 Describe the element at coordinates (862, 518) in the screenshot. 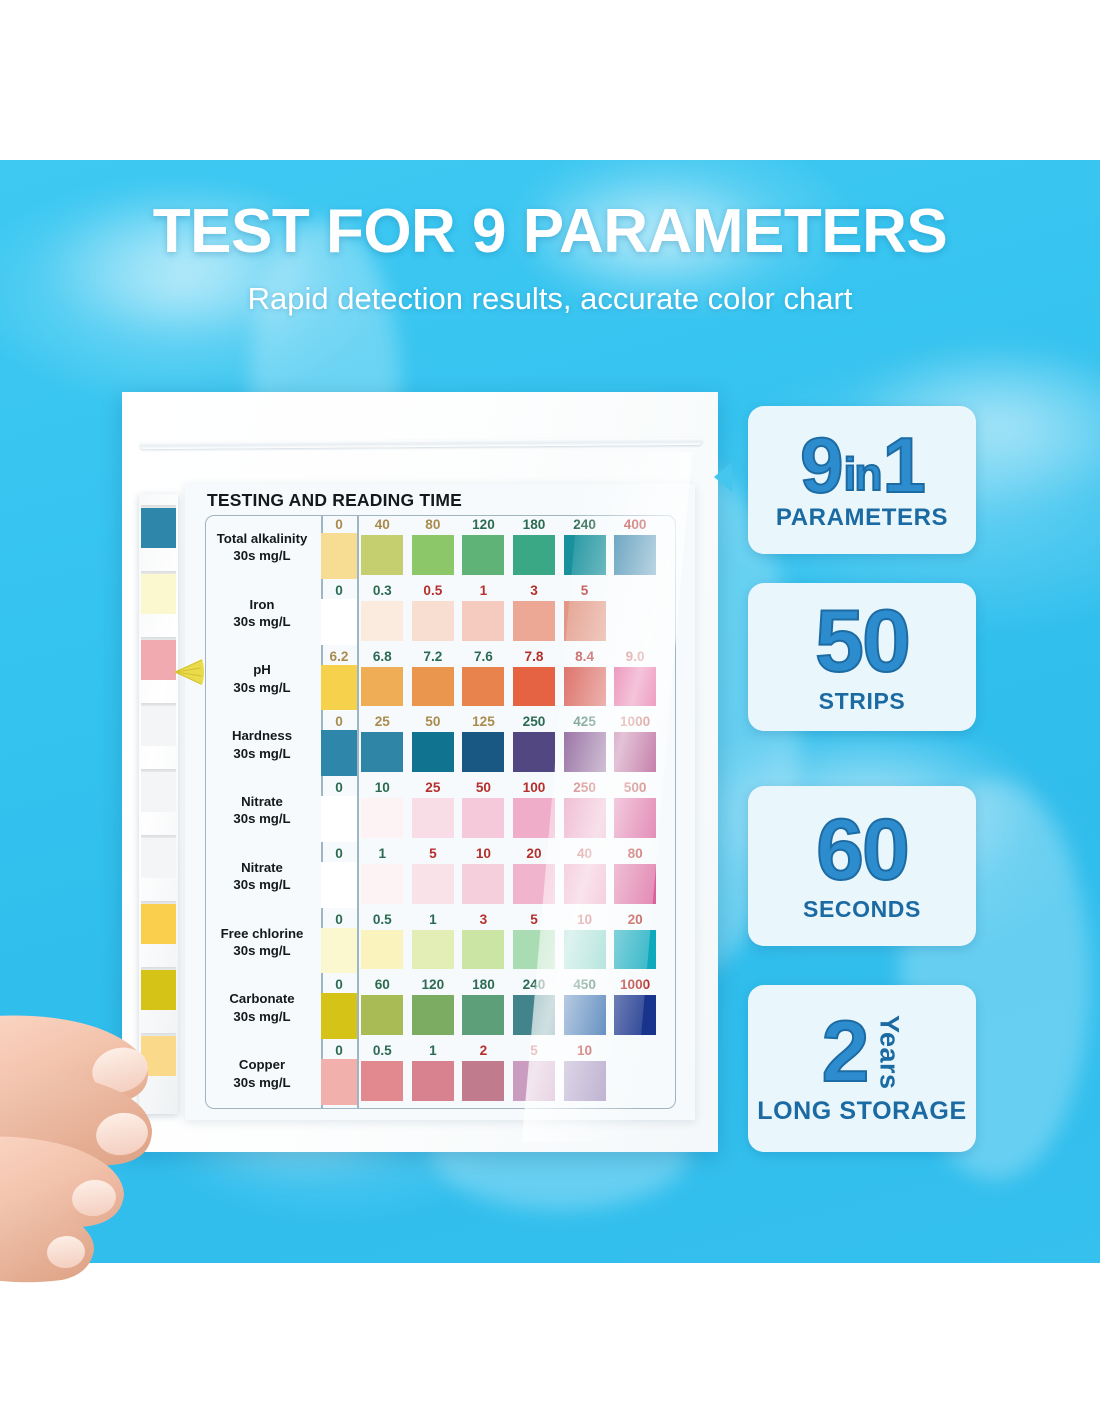

I see `badge-label: PARAMETERS` at that location.